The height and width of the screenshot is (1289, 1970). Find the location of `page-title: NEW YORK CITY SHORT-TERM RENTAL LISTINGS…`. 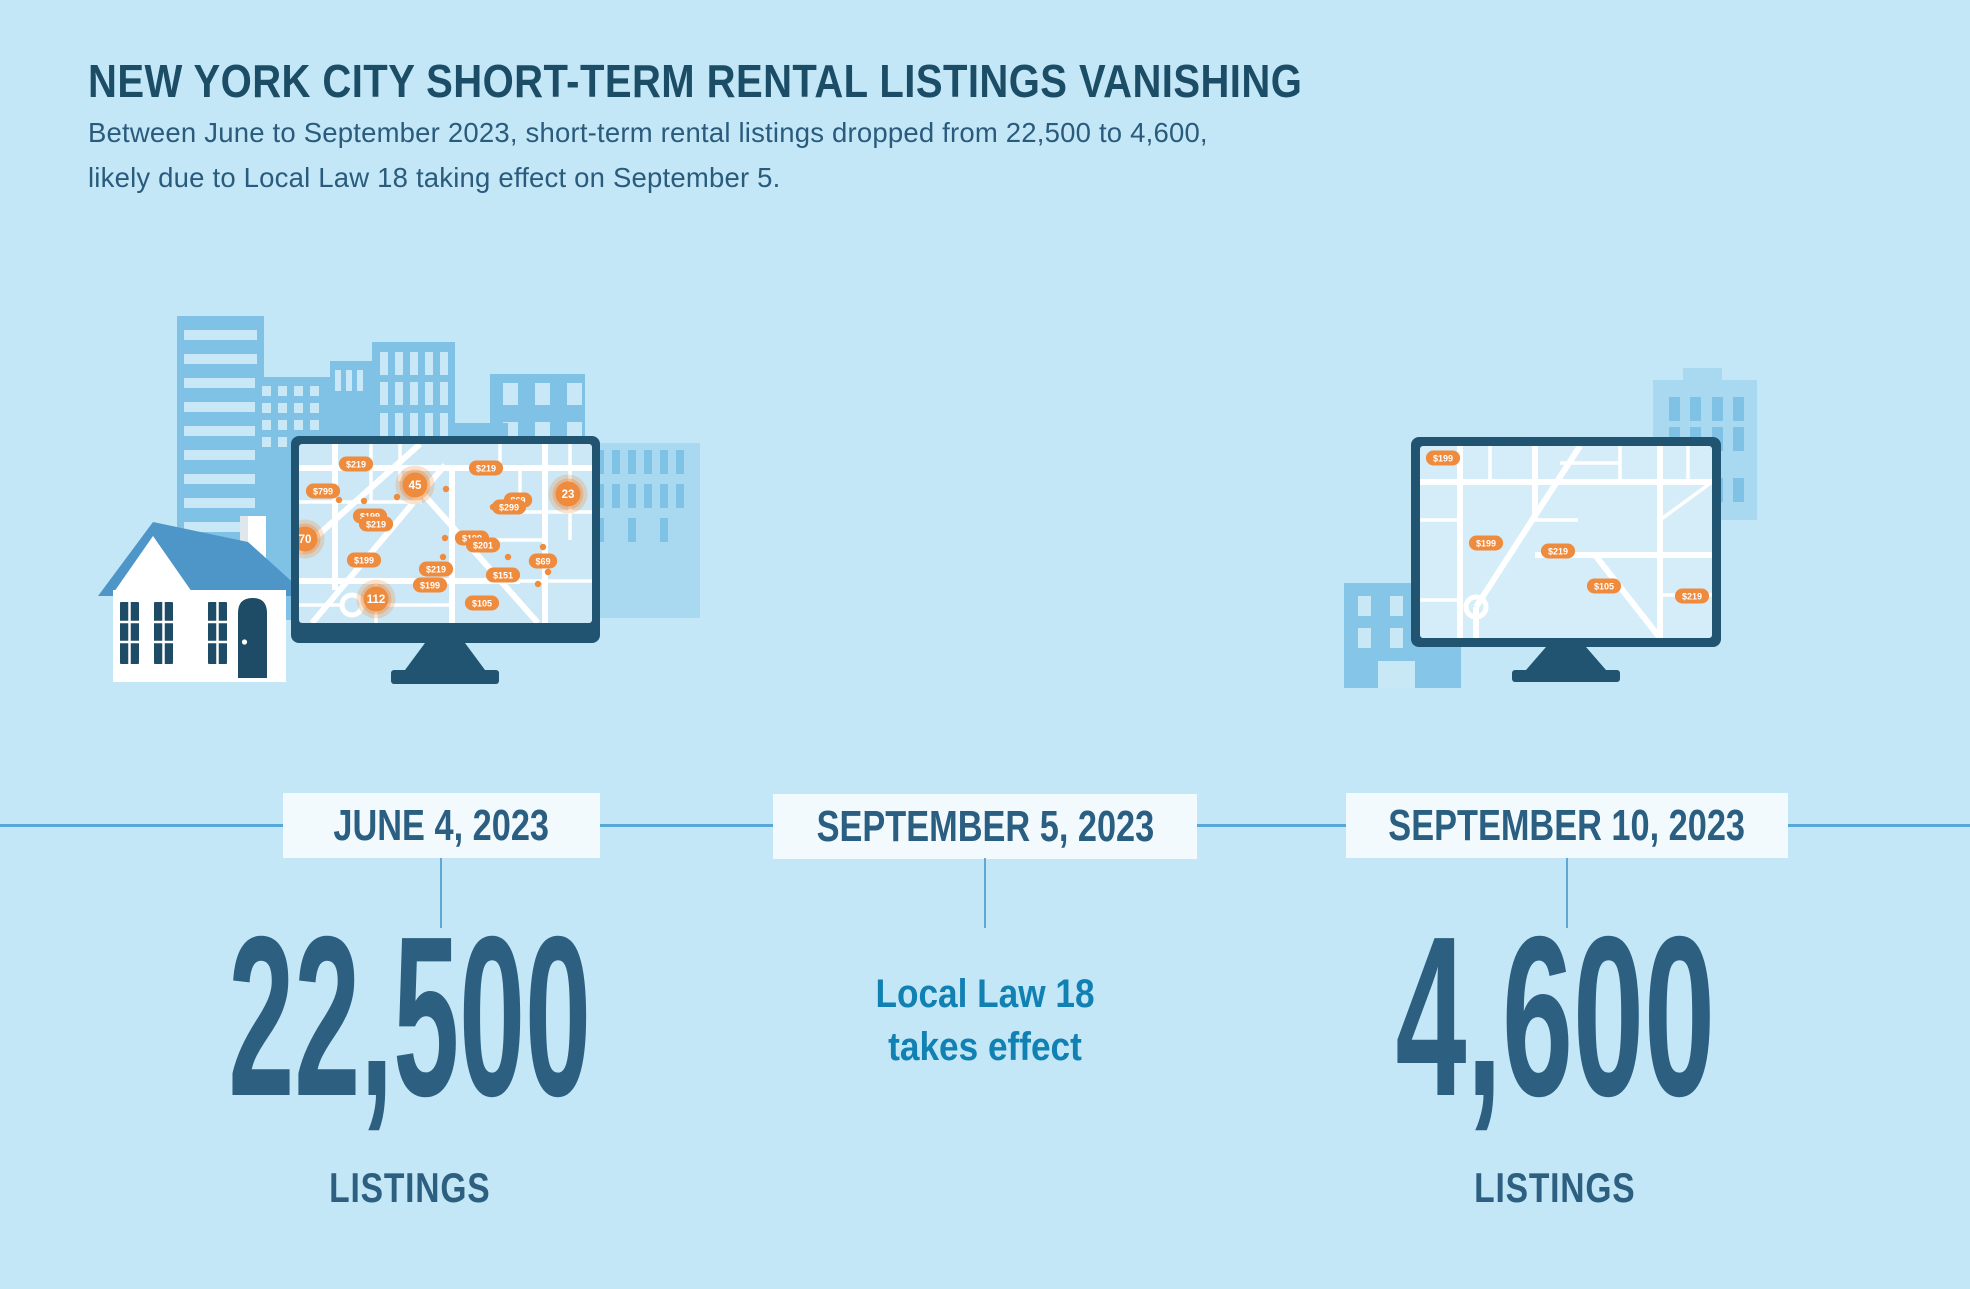

page-title: NEW YORK CITY SHORT-TERM RENTAL LISTINGS… is located at coordinates (695, 81).